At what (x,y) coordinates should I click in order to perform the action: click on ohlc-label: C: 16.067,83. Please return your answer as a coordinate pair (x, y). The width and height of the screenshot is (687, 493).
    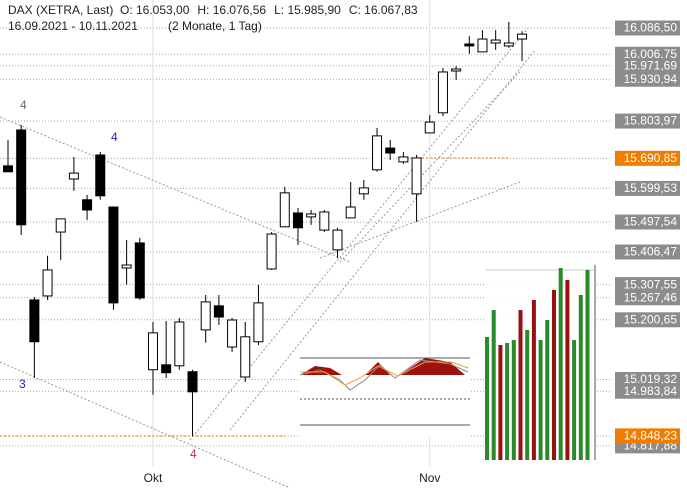
    Looking at the image, I should click on (383, 10).